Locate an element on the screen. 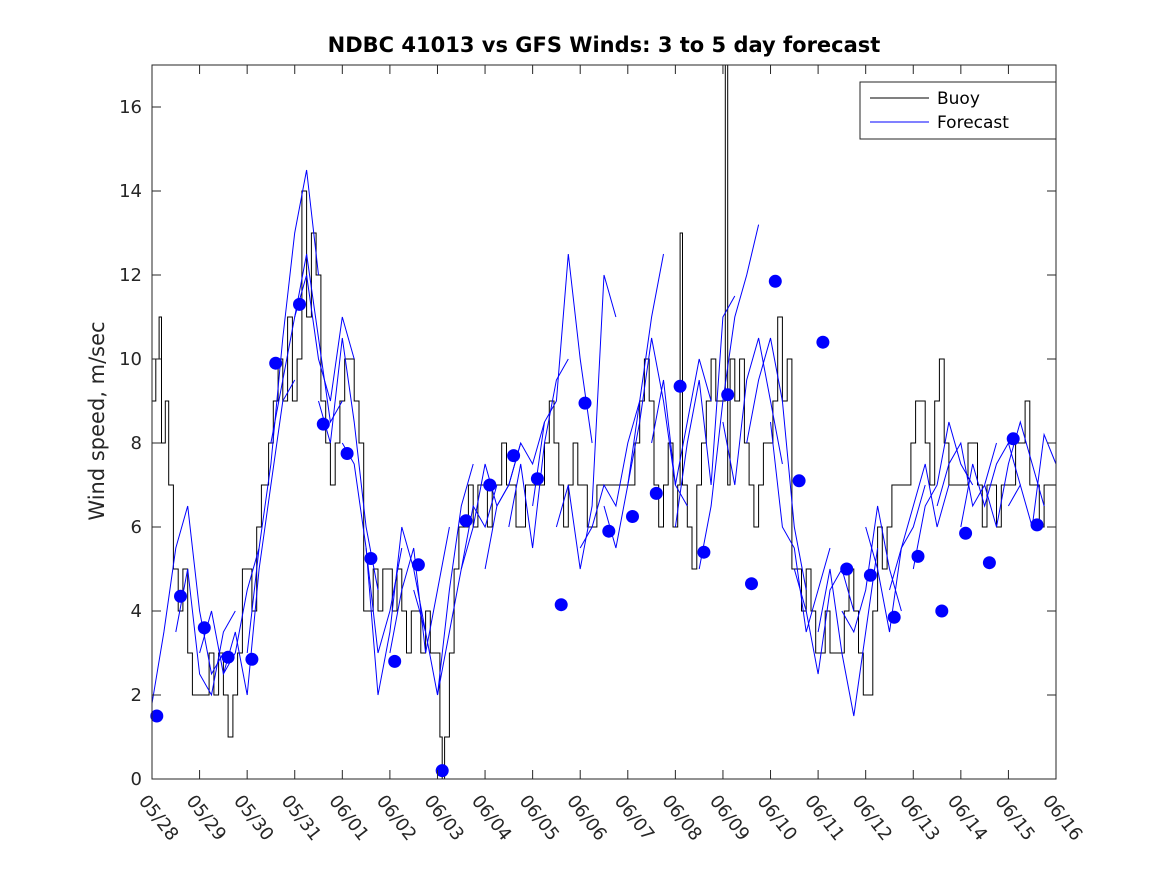 The image size is (1167, 875). x-tick-label-18: 06/15 is located at coordinates (1014, 818).